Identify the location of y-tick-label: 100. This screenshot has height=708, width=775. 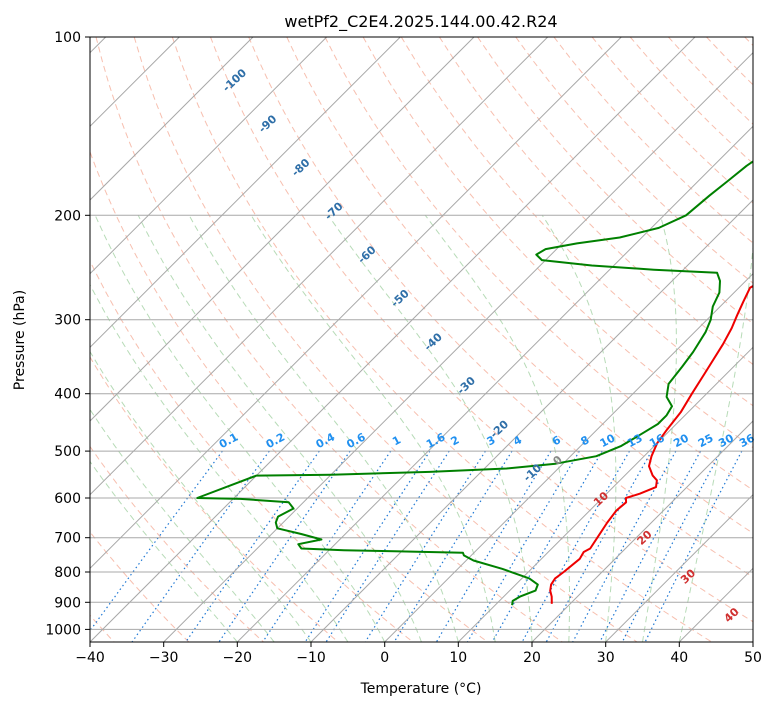
(67, 38).